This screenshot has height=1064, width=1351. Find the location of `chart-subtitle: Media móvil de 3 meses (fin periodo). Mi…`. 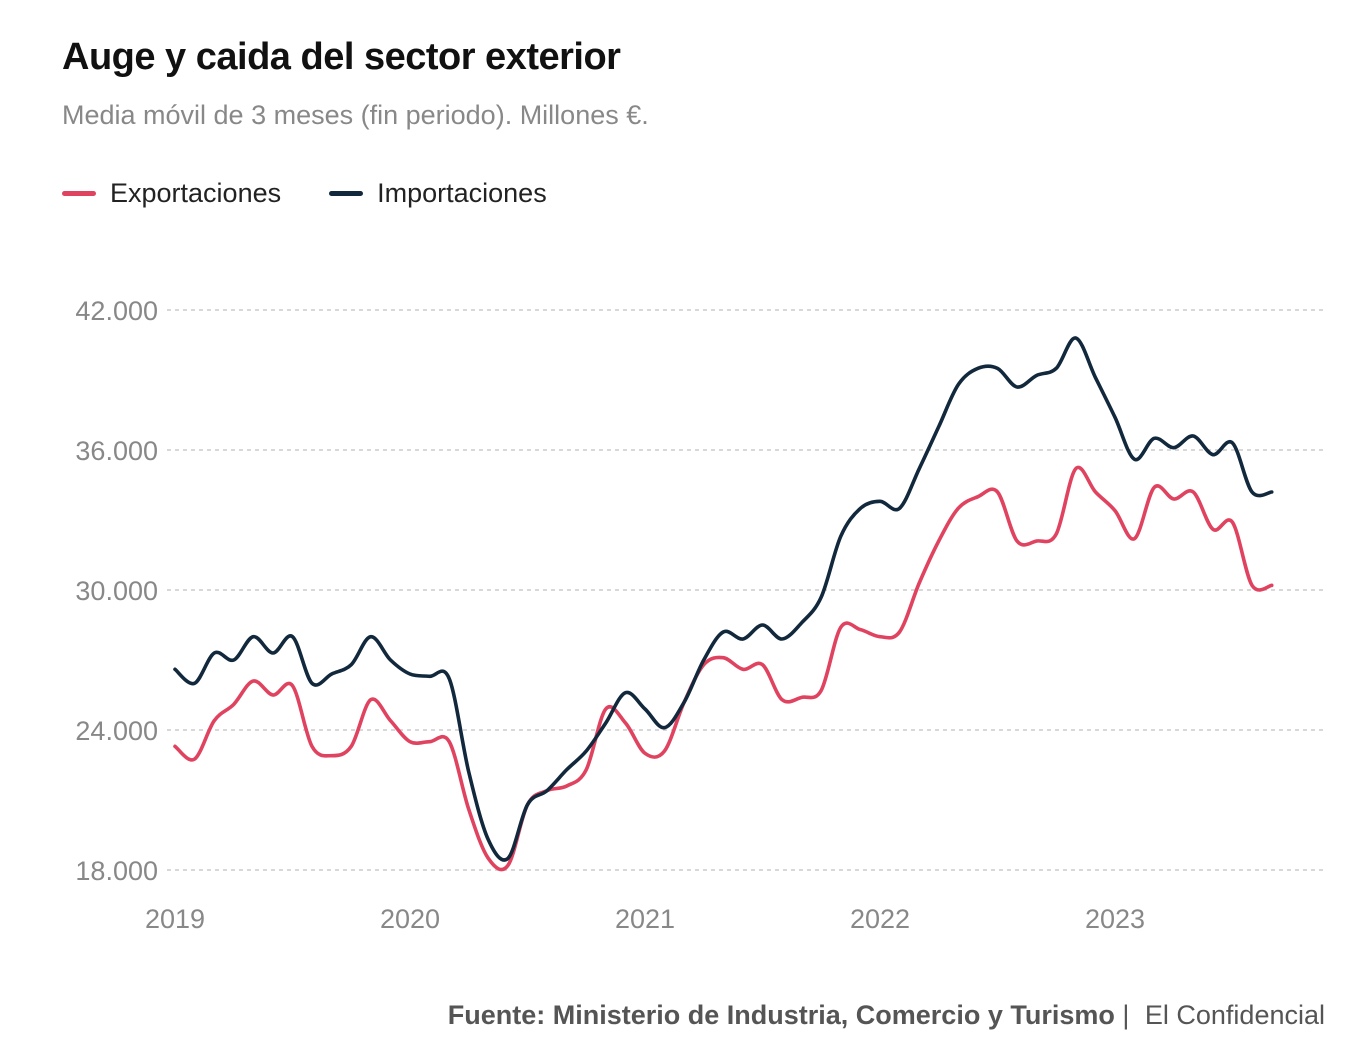

chart-subtitle: Media móvil de 3 meses (fin periodo). Mi… is located at coordinates (355, 115).